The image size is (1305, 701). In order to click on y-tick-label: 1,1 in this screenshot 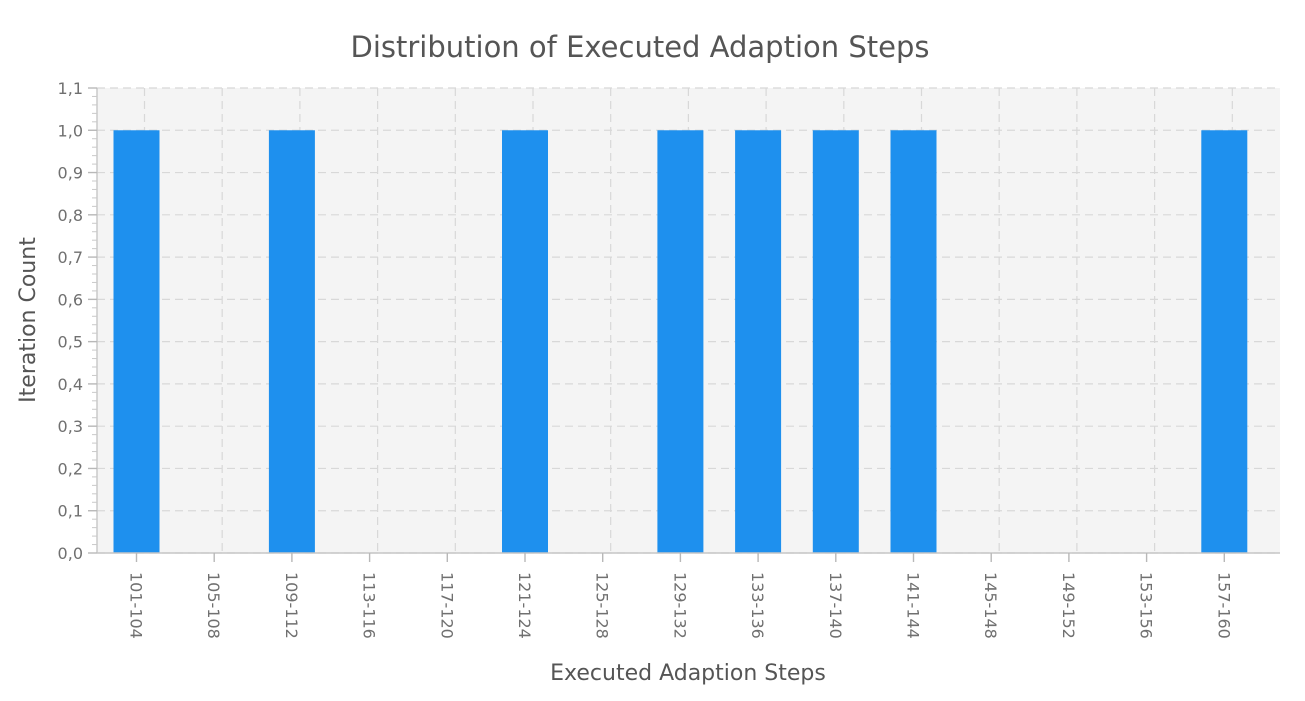, I will do `click(70, 88)`.